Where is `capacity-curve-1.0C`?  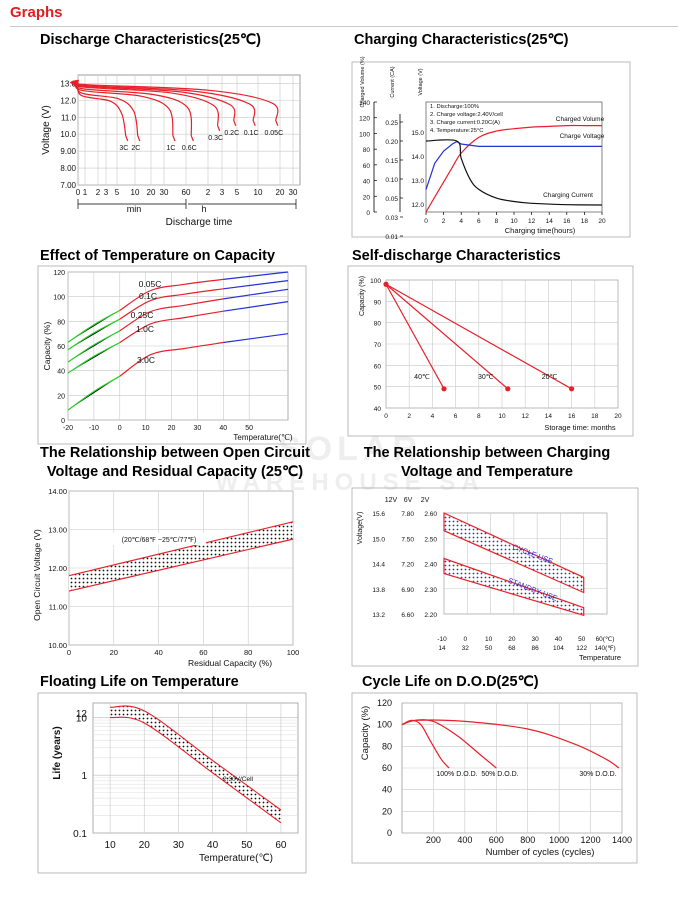
capacity-curve-1.0C is located at coordinates (171, 327).